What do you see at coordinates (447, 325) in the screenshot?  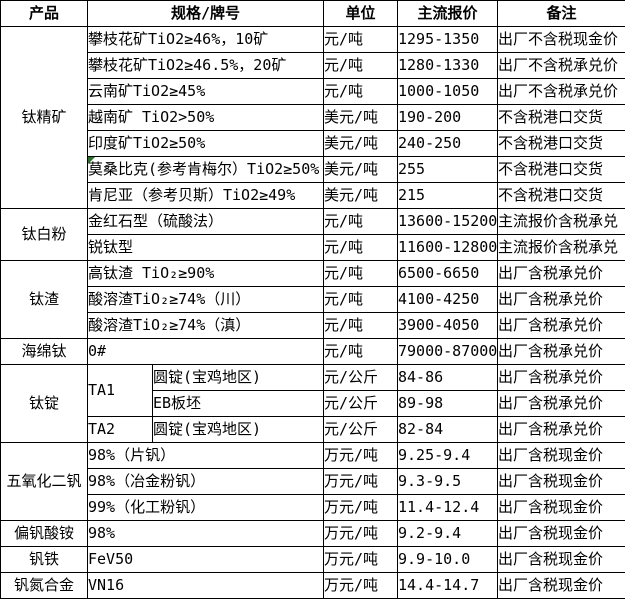 I see `price-cell: 3900-4050` at bounding box center [447, 325].